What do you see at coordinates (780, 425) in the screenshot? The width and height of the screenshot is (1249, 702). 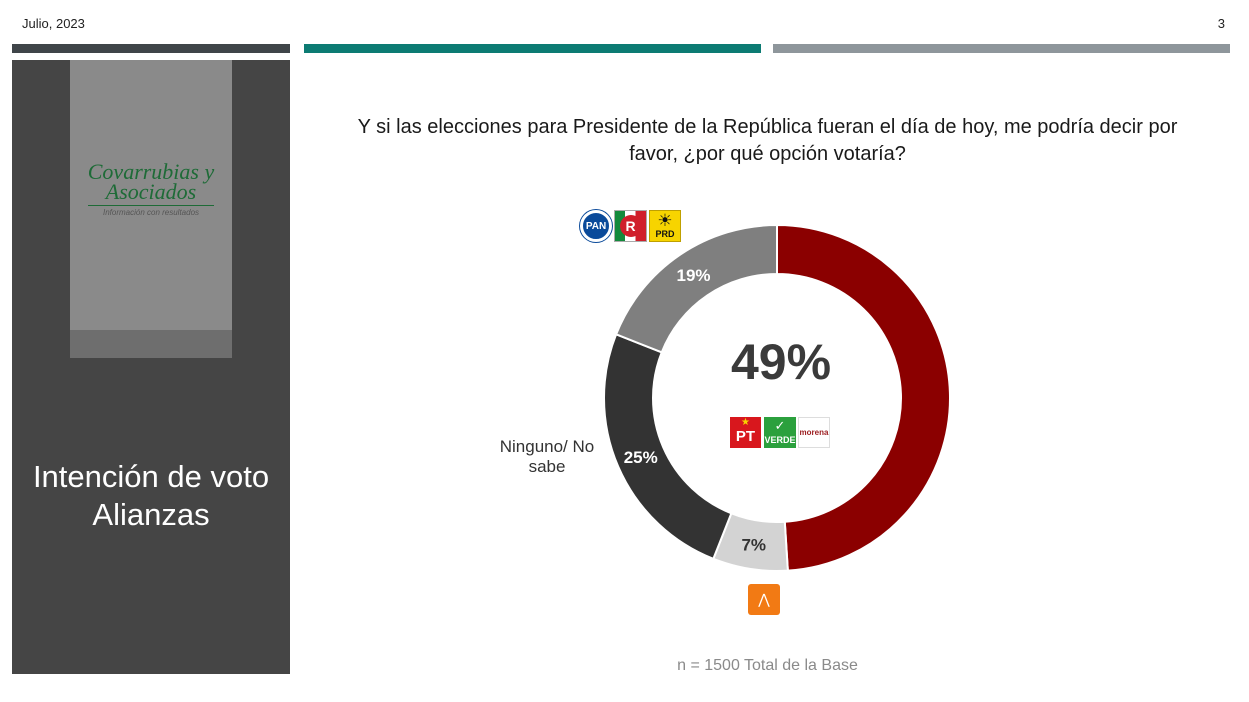 I see `verde-toucan-icon: ✓` at bounding box center [780, 425].